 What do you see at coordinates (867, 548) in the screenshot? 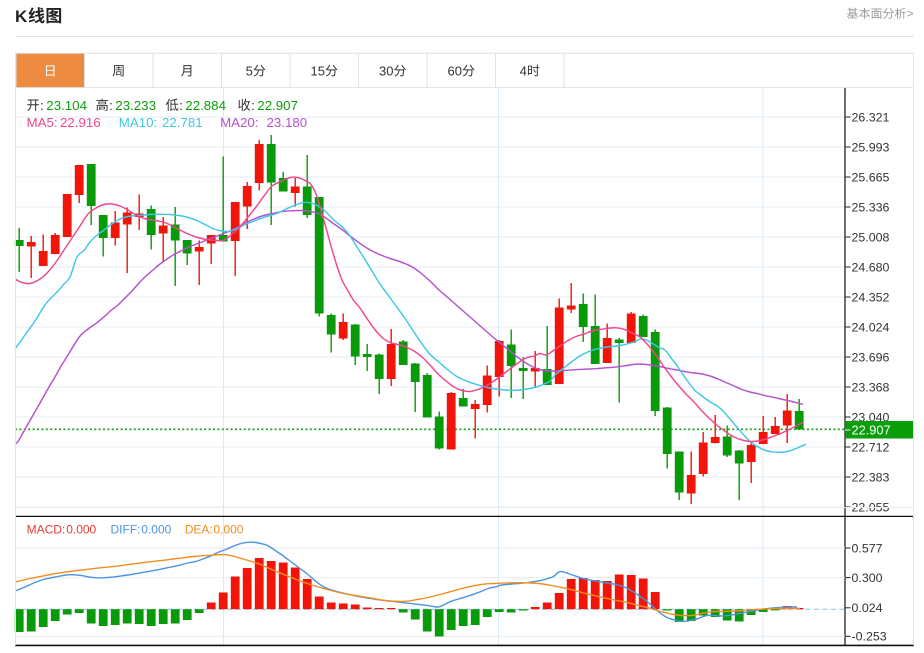
I see `svg-text: 0.577` at bounding box center [867, 548].